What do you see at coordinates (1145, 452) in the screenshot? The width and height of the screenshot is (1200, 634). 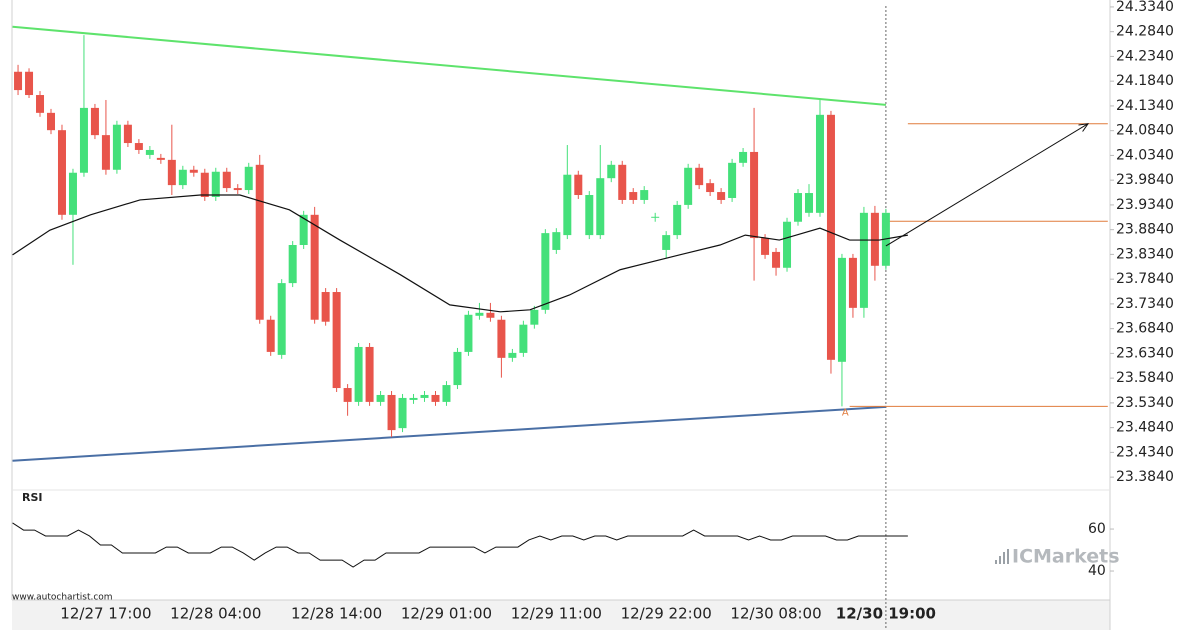 I see `y-tick-label: 23.4340` at bounding box center [1145, 452].